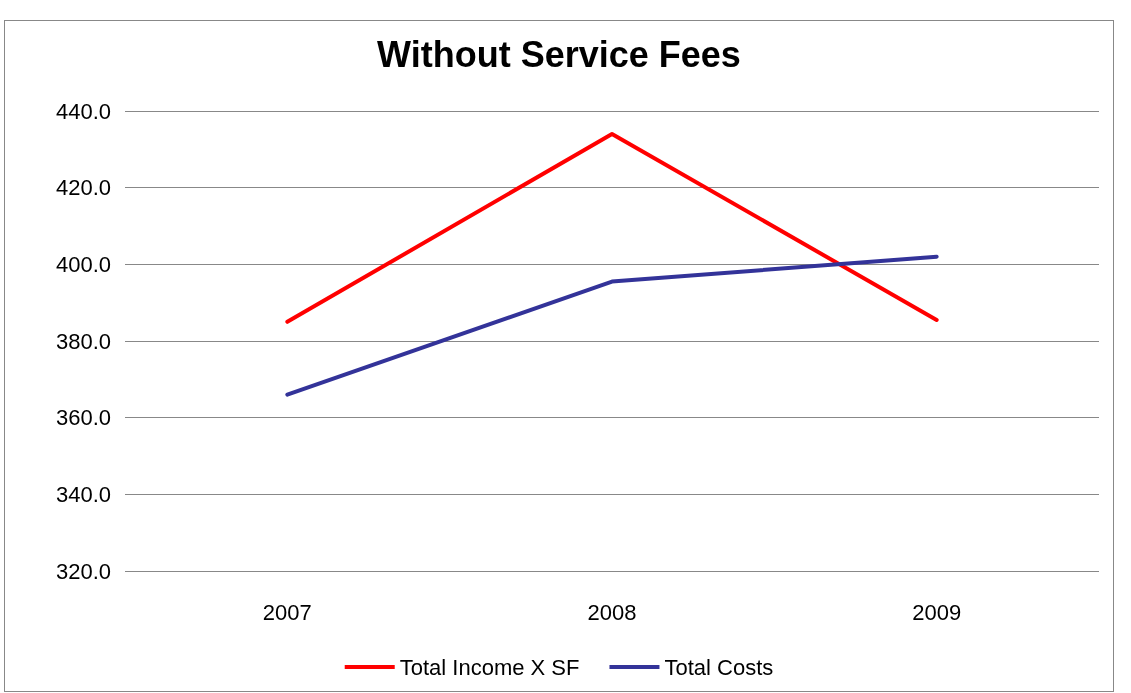  I want to click on y-tick-label: 420.0, so click(83, 188).